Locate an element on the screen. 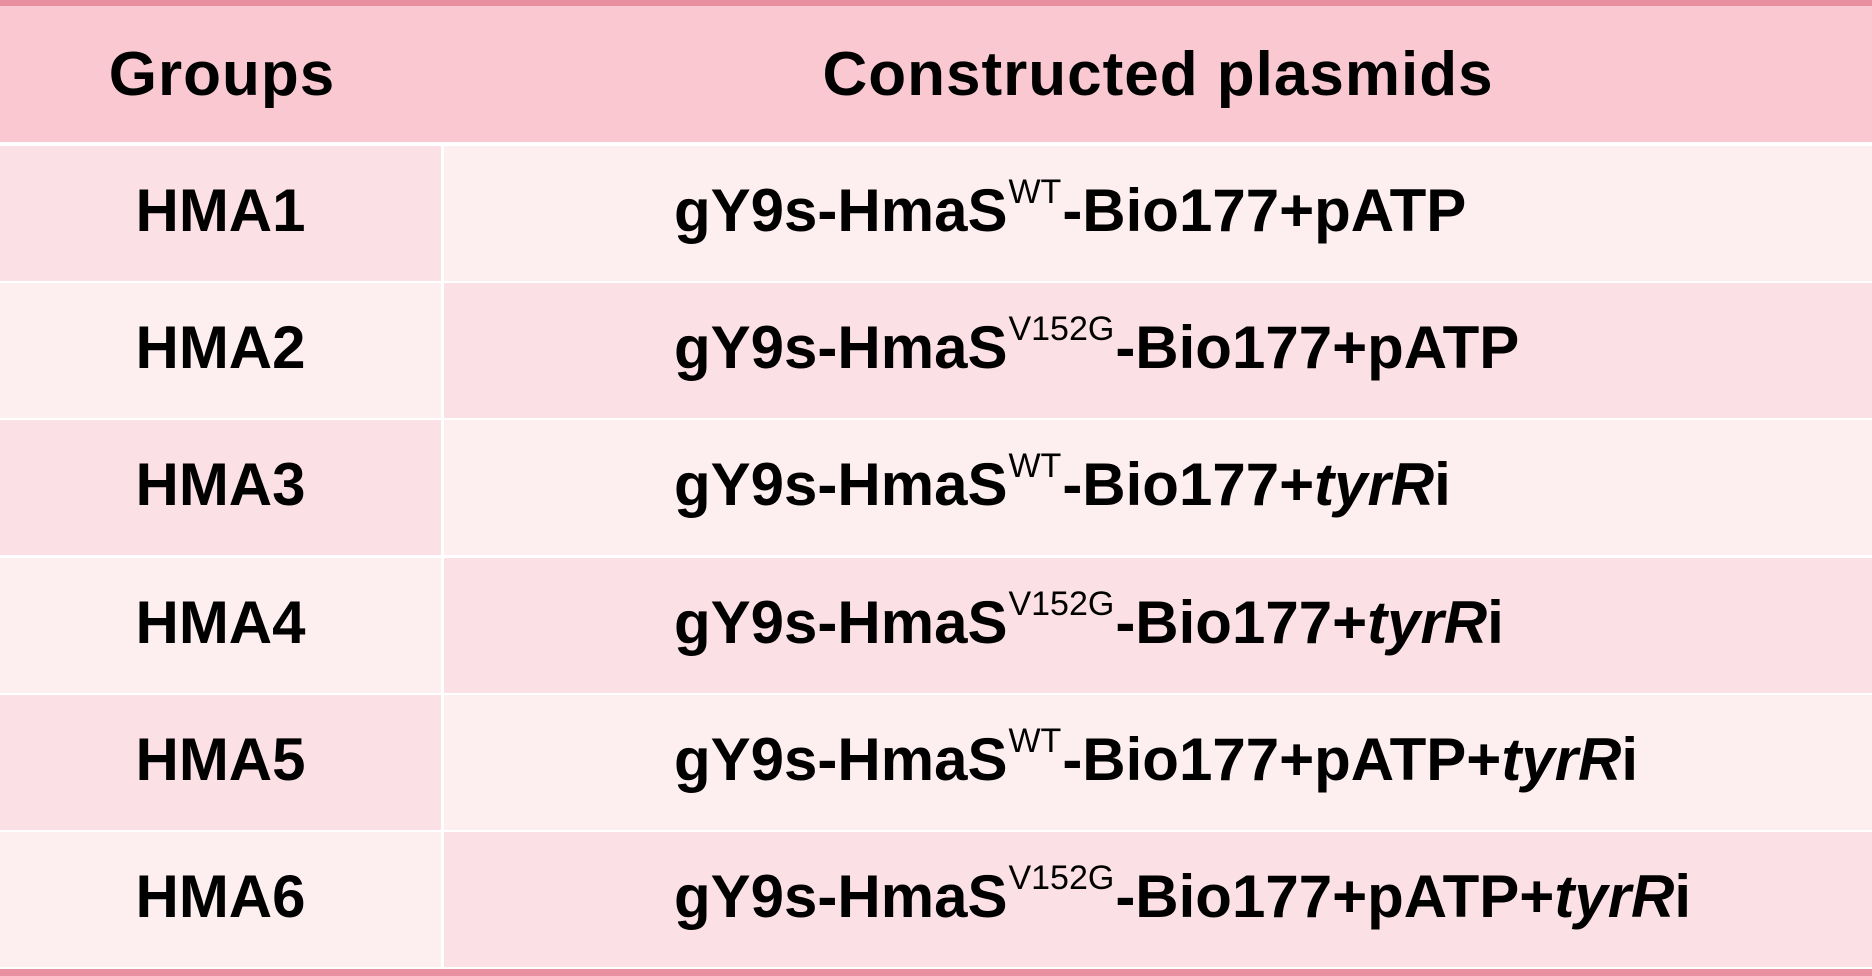  table-row: HMA1 gY9s-HmaS WT -Bio177+pATP is located at coordinates (936, 215).